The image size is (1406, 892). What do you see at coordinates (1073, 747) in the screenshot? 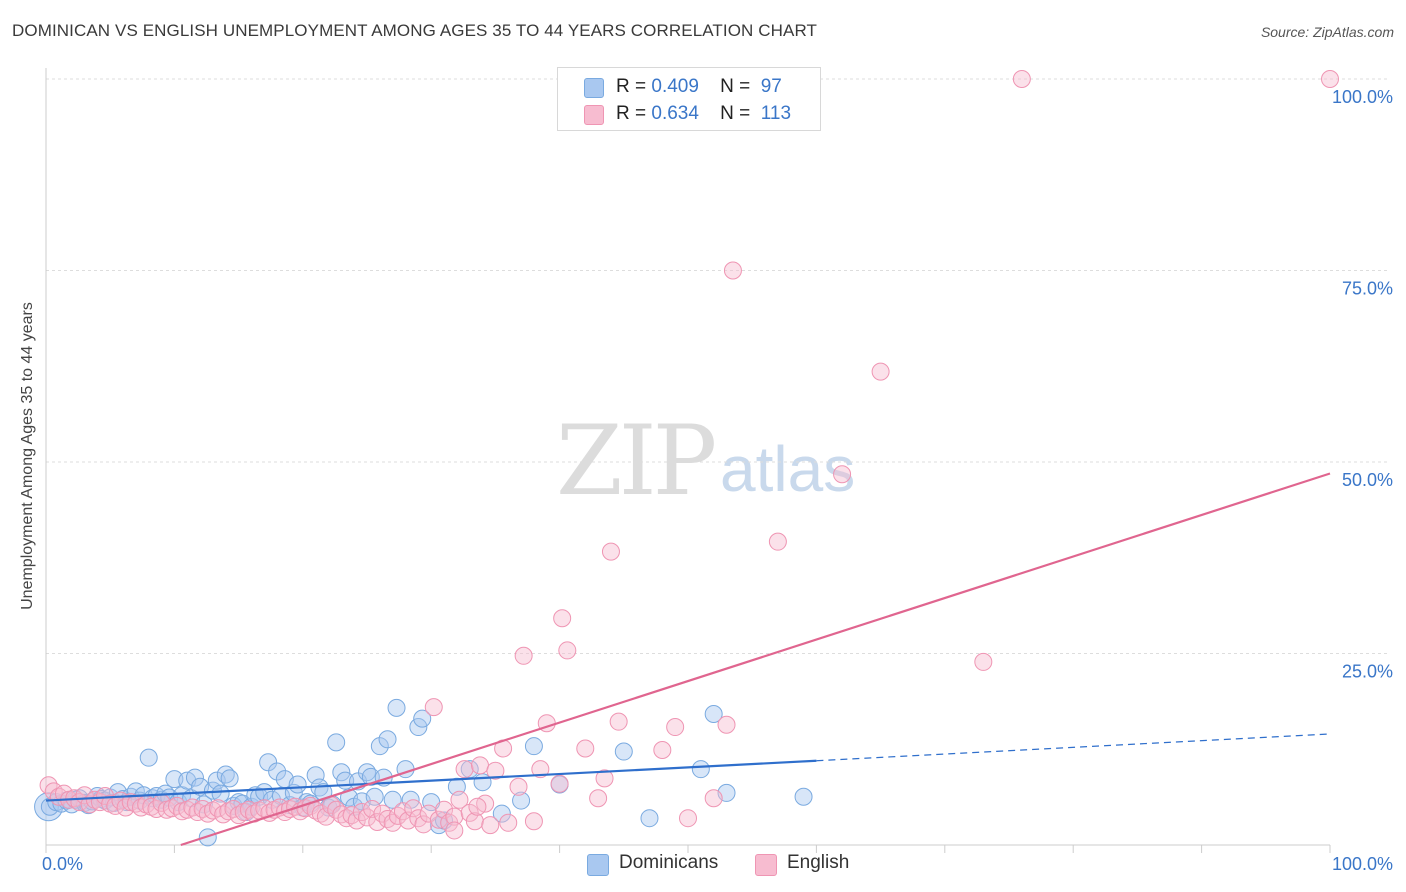
I see `dominicans-trend-extension` at bounding box center [1073, 747].